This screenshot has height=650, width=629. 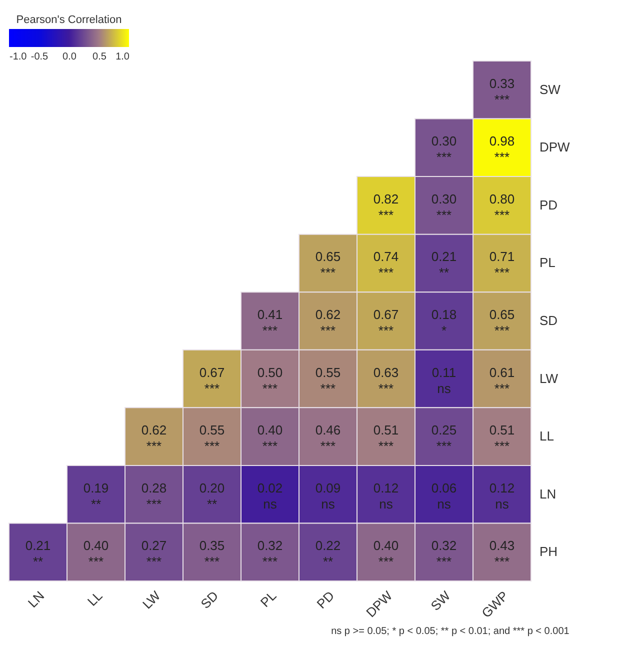 I want to click on data-label: 0.19 **, so click(x=96, y=496).